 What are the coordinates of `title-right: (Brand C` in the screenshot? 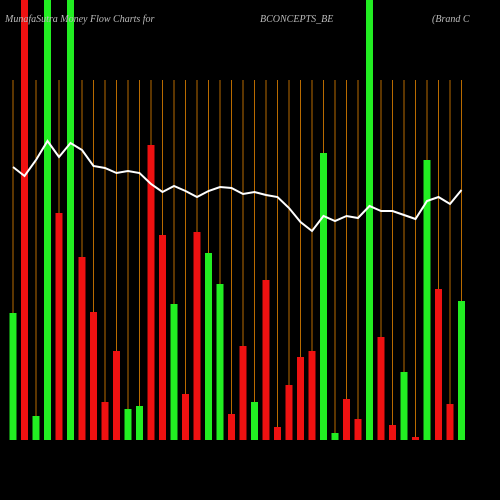 It's located at (451, 19).